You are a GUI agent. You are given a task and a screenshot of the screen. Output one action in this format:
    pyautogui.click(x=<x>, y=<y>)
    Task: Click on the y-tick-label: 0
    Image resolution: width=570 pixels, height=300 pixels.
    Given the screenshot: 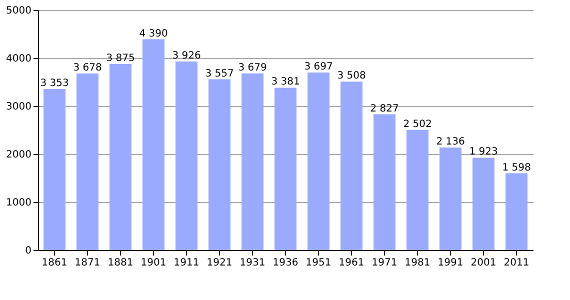 What is the action you would take?
    pyautogui.click(x=28, y=251)
    